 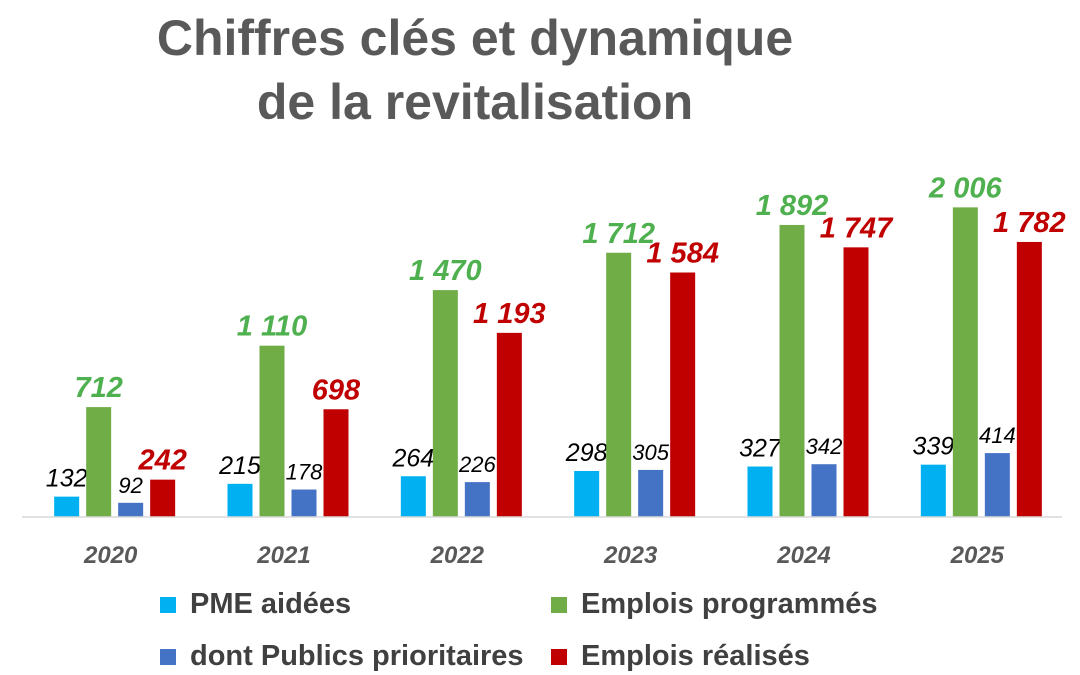 I want to click on data-label-2023-series-3: 1 584, so click(x=682, y=254).